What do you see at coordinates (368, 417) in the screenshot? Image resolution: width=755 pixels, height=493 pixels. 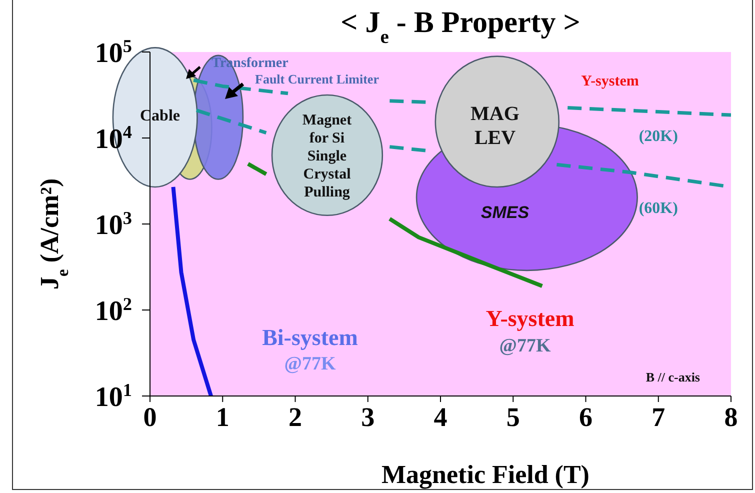 I see `x-tick-label: 3` at bounding box center [368, 417].